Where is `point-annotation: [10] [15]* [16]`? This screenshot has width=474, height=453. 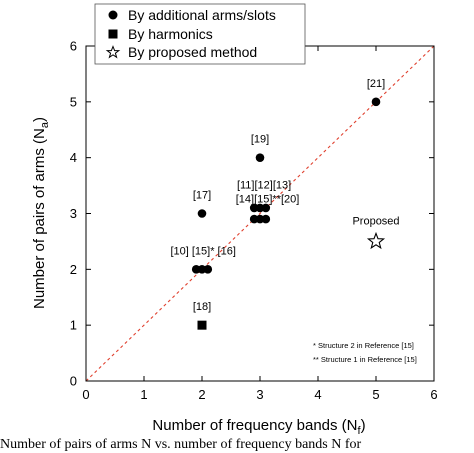
point-annotation: [10] [15]* [16] is located at coordinates (202, 251).